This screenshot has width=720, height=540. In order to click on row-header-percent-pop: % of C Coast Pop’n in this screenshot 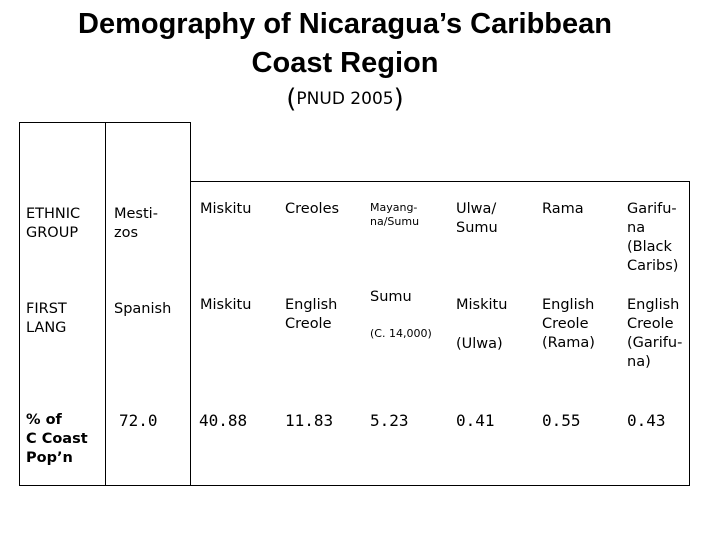, I will do `click(57, 439)`.